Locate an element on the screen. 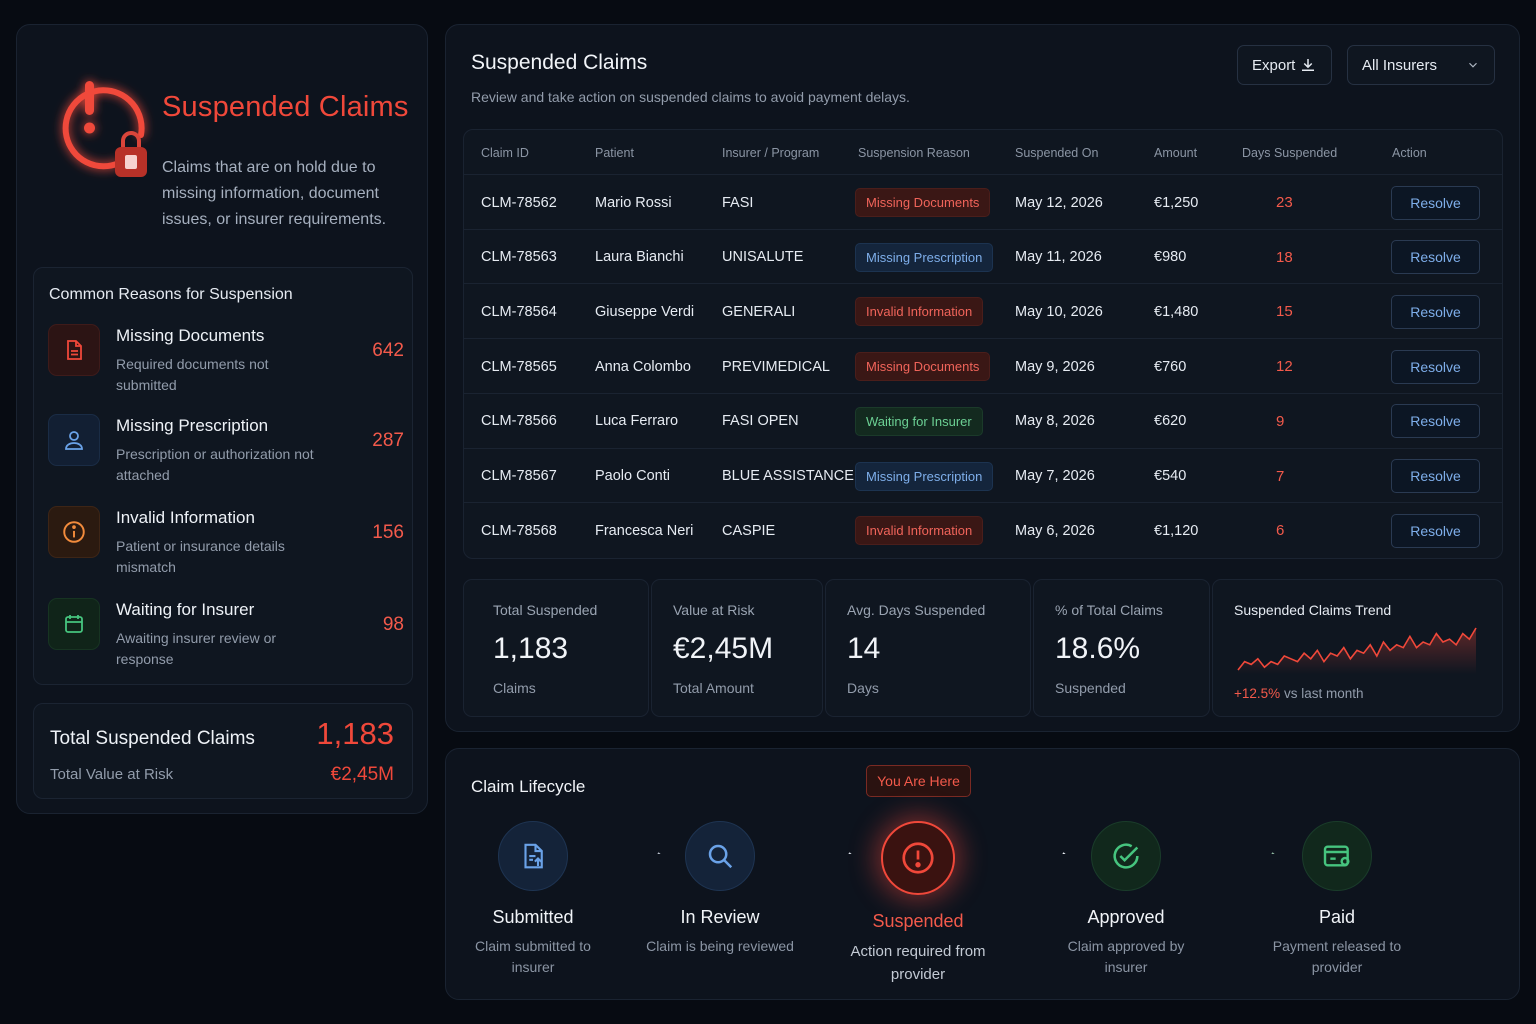 The width and height of the screenshot is (1536, 1024). stat-label: % of Total Claims is located at coordinates (1109, 610).